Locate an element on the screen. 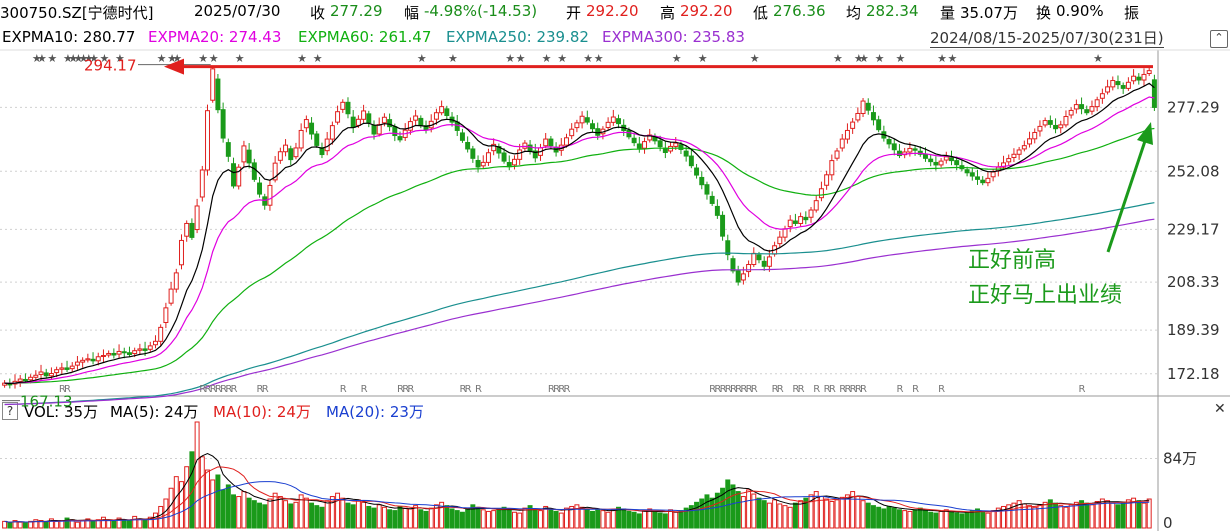 Image resolution: width=1230 pixels, height=531 pixels. date-range-text: 2024/08/15-2025/07/30(231日) is located at coordinates (1047, 38).